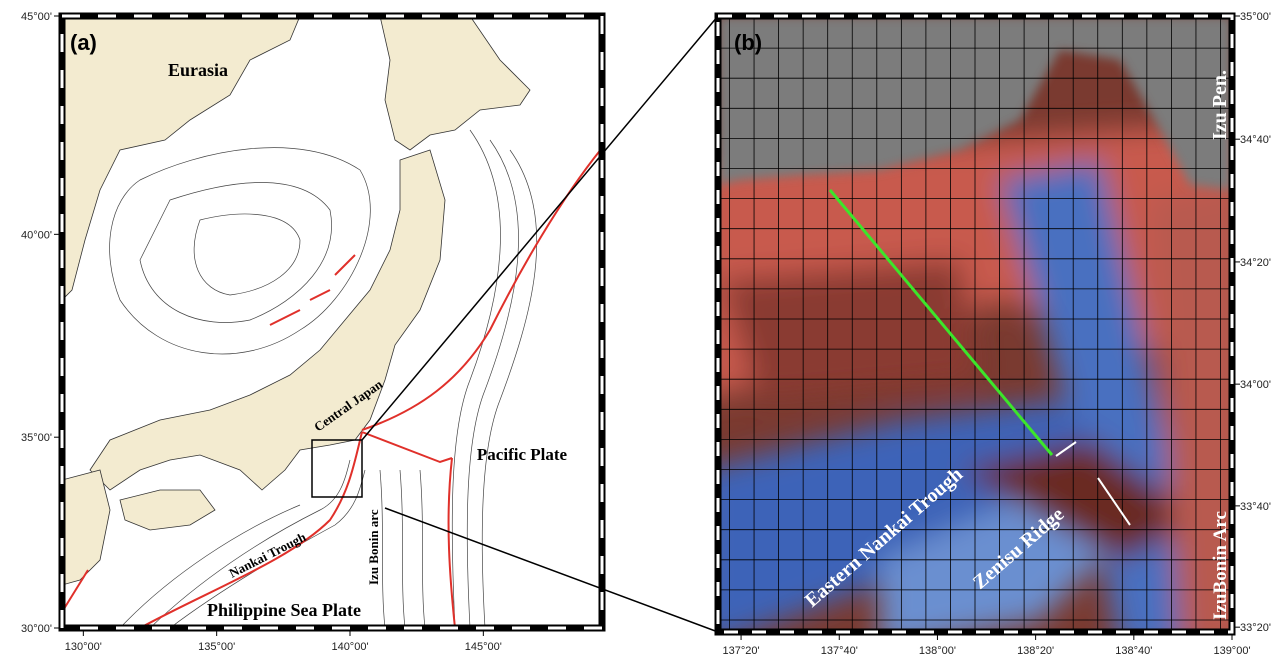  What do you see at coordinates (373, 547) in the screenshot?
I see `annotation: Izu Bonin arc` at bounding box center [373, 547].